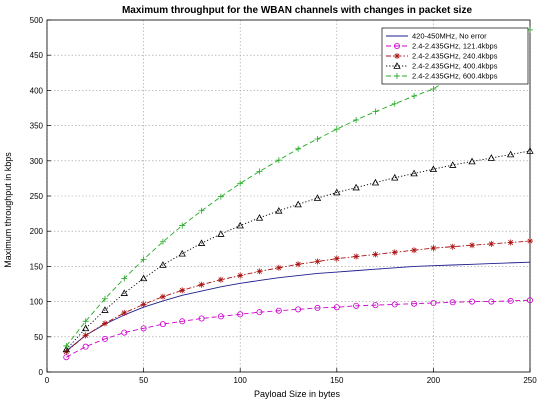 Image resolution: width=550 pixels, height=408 pixels. Describe the element at coordinates (37, 55) in the screenshot. I see `y-tick-label: 450` at that location.